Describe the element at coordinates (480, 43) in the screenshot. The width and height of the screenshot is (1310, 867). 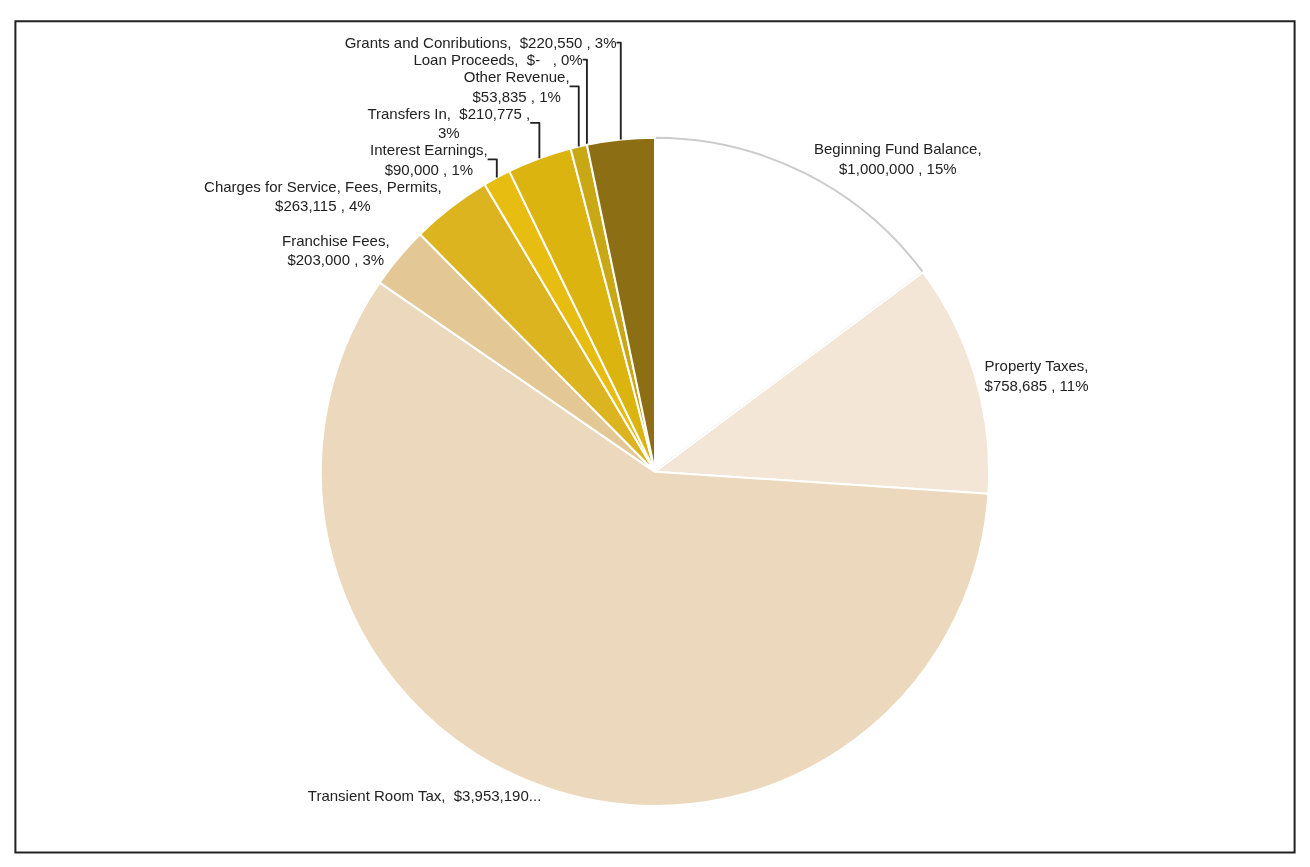
I see `slice-label: Grants and Conributions, $220,550 , 3%` at that location.